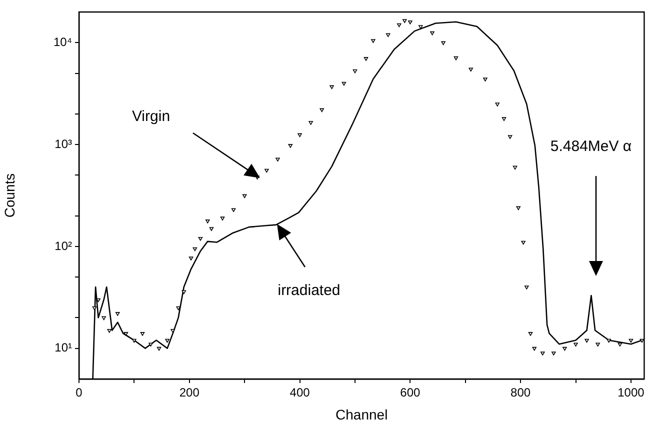 The width and height of the screenshot is (649, 426). What do you see at coordinates (520, 393) in the screenshot?
I see `x-tick-label: 800` at bounding box center [520, 393].